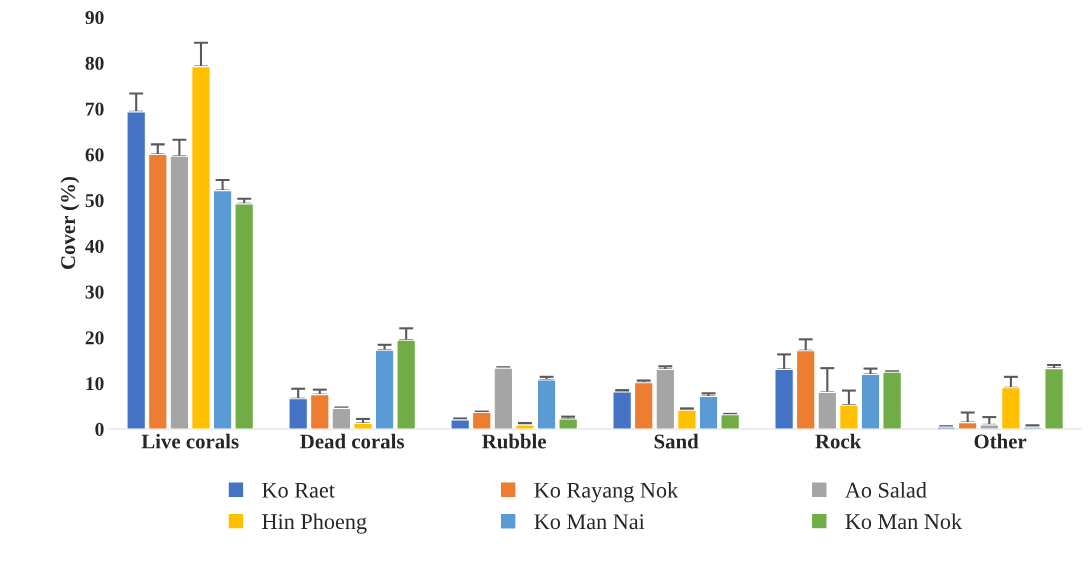  I want to click on legend-label: Ao Salad, so click(886, 490).